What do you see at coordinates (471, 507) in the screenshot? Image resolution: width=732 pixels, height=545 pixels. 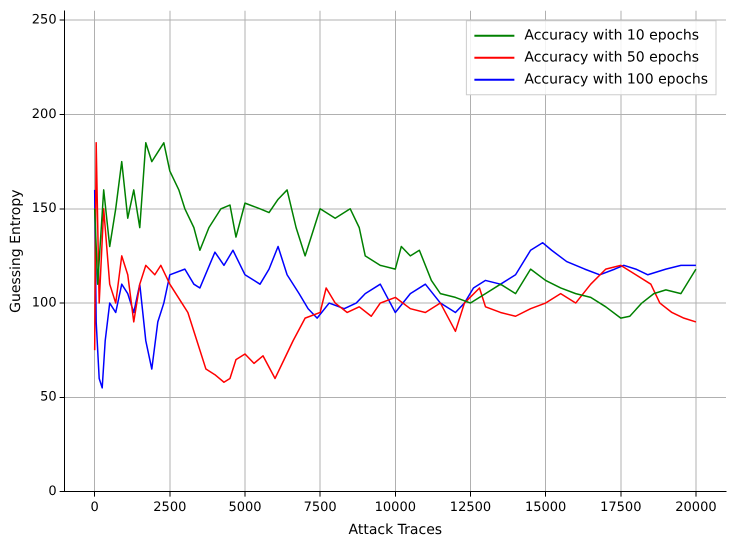 I see `x-tick-label: 12500` at bounding box center [471, 507].